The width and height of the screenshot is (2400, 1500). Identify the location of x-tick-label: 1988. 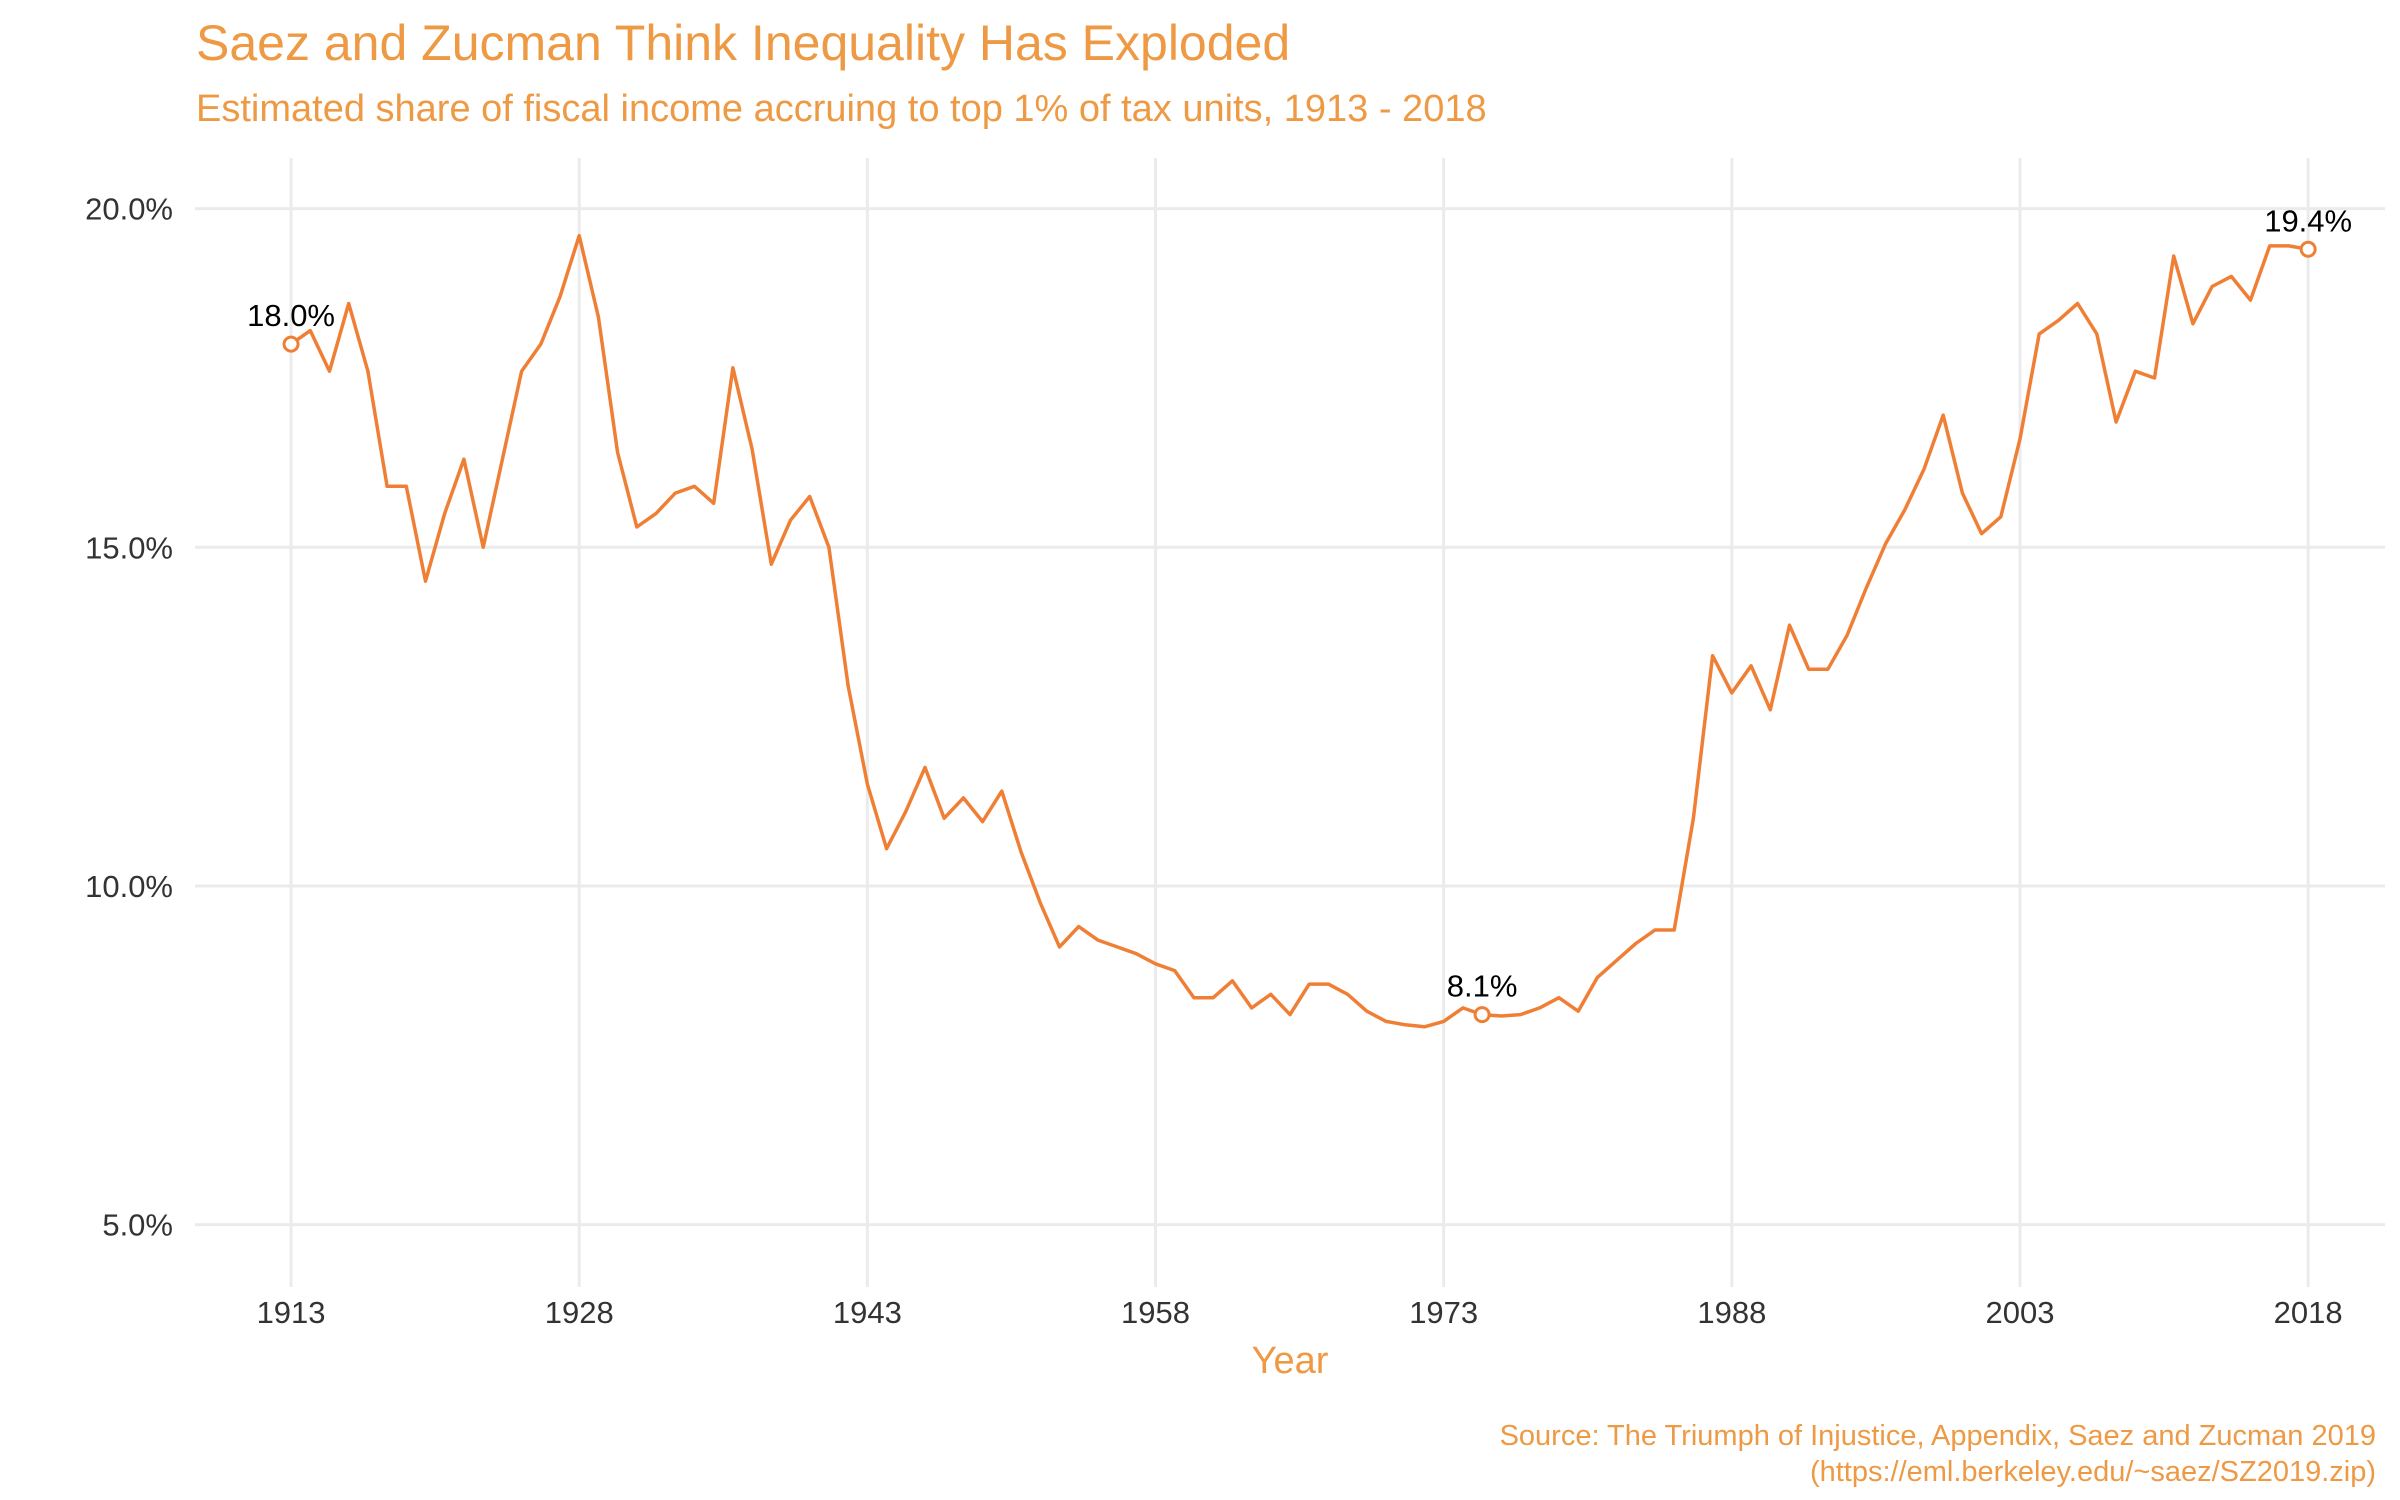
(1731, 1312).